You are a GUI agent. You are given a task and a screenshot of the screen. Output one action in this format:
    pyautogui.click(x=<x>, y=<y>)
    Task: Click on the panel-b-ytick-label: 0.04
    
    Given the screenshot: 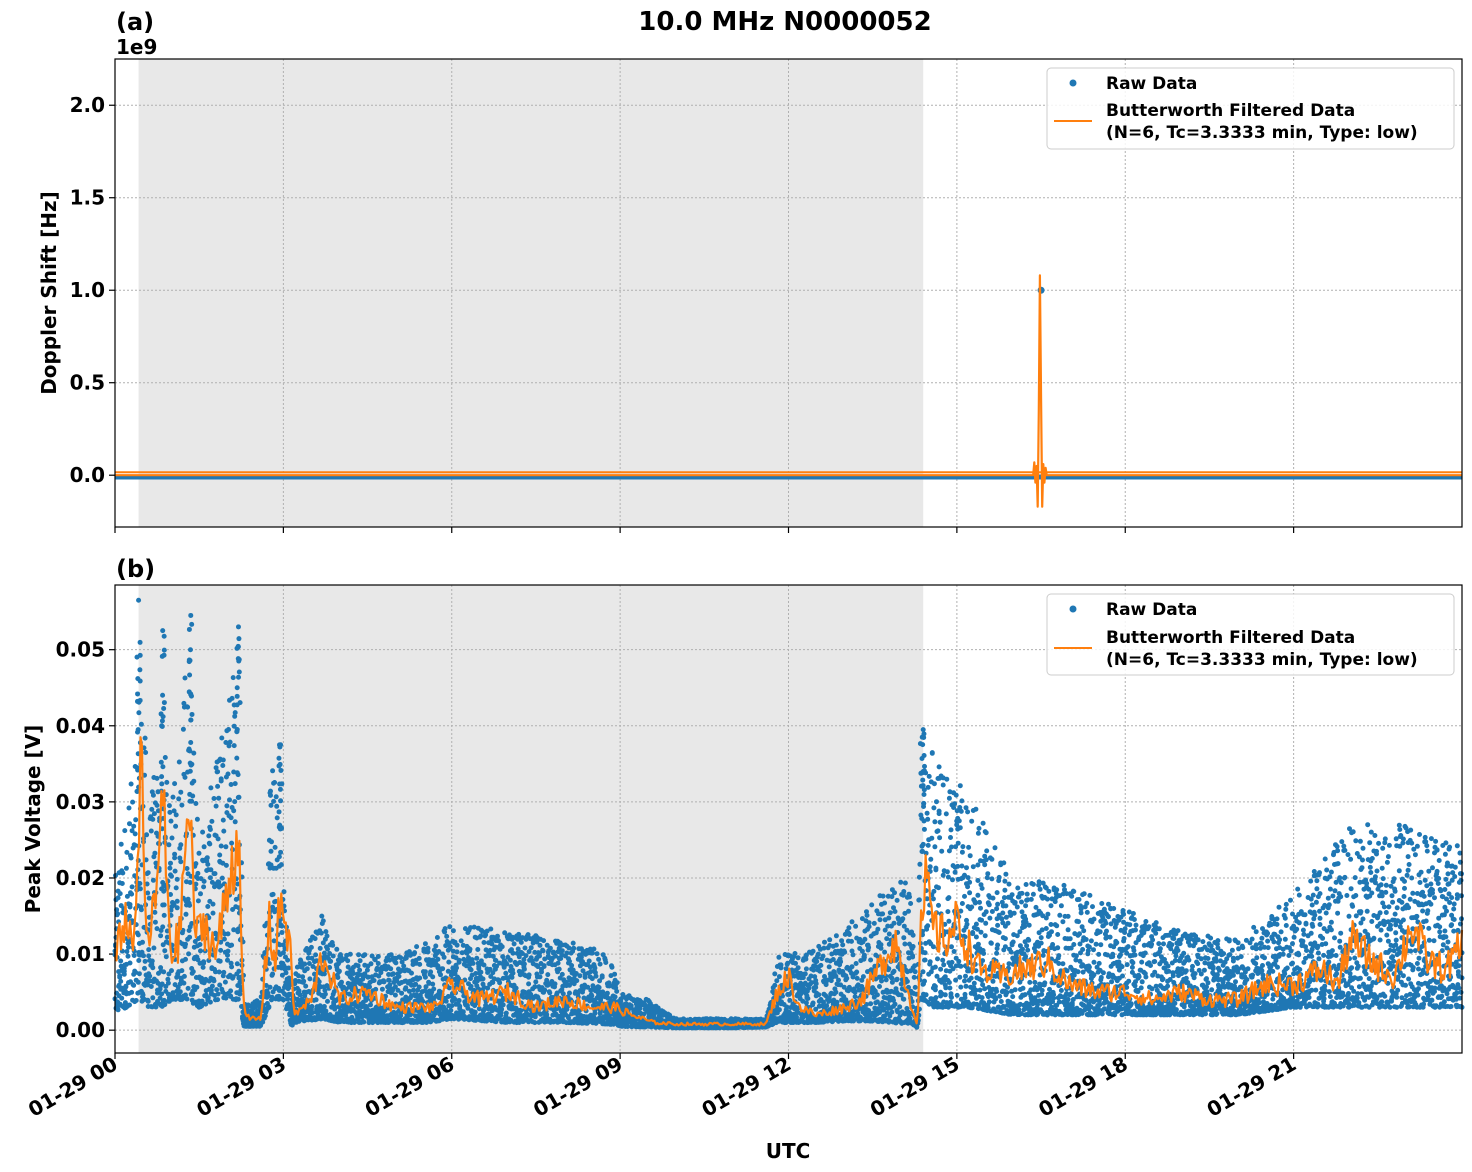 What is the action you would take?
    pyautogui.click(x=80, y=726)
    